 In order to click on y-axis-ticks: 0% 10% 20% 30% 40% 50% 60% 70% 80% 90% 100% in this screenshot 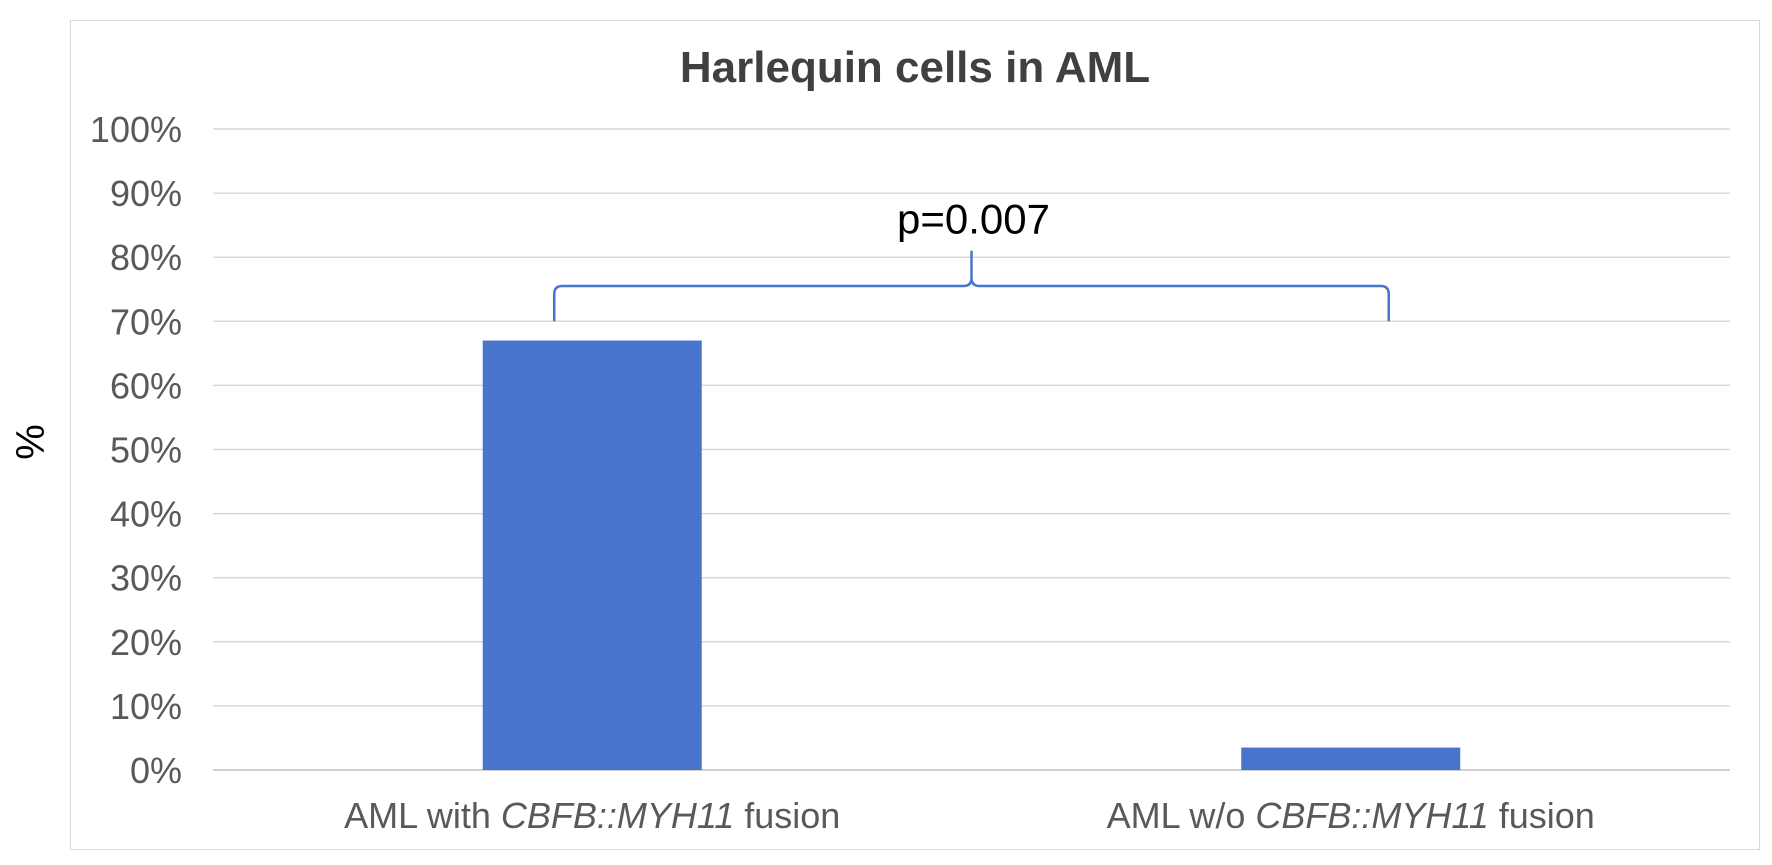, I will do `click(136, 450)`.